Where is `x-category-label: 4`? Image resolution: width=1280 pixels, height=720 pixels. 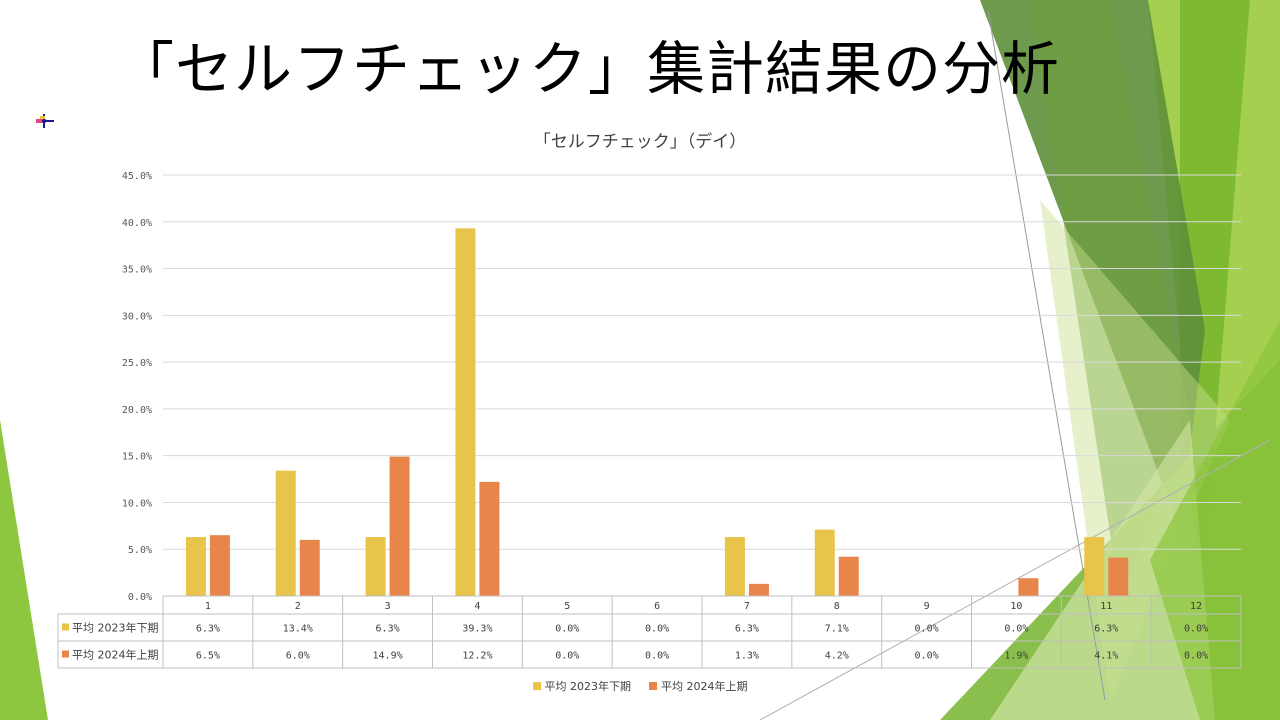 x-category-label: 4 is located at coordinates (477, 606).